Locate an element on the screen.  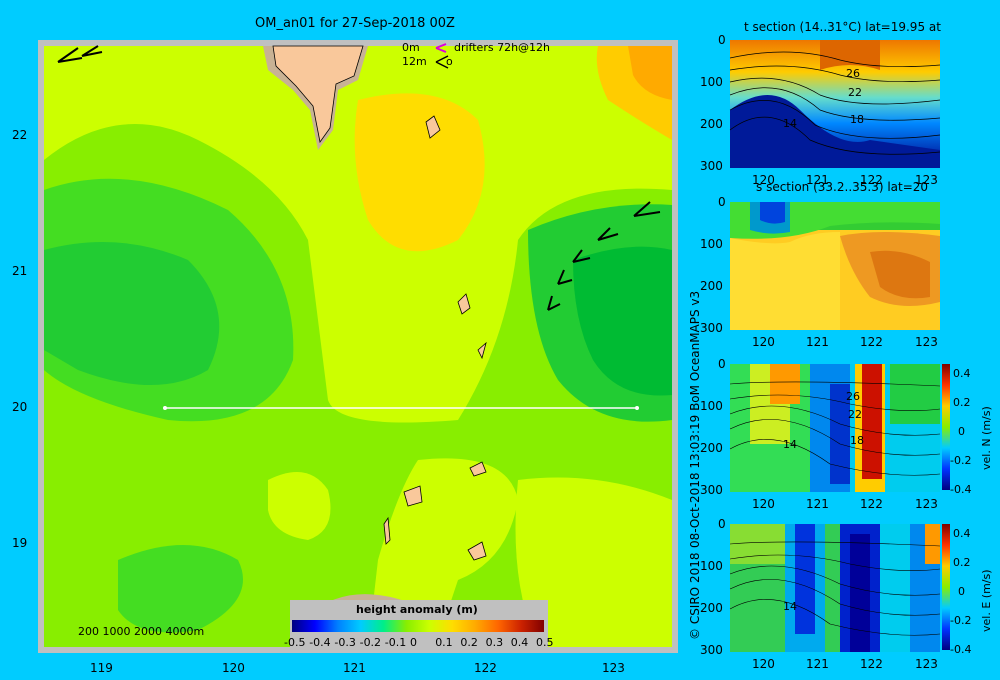
panel-s-title: s section (33.2..35.3) lat=20 is located at coordinates (842, 187).